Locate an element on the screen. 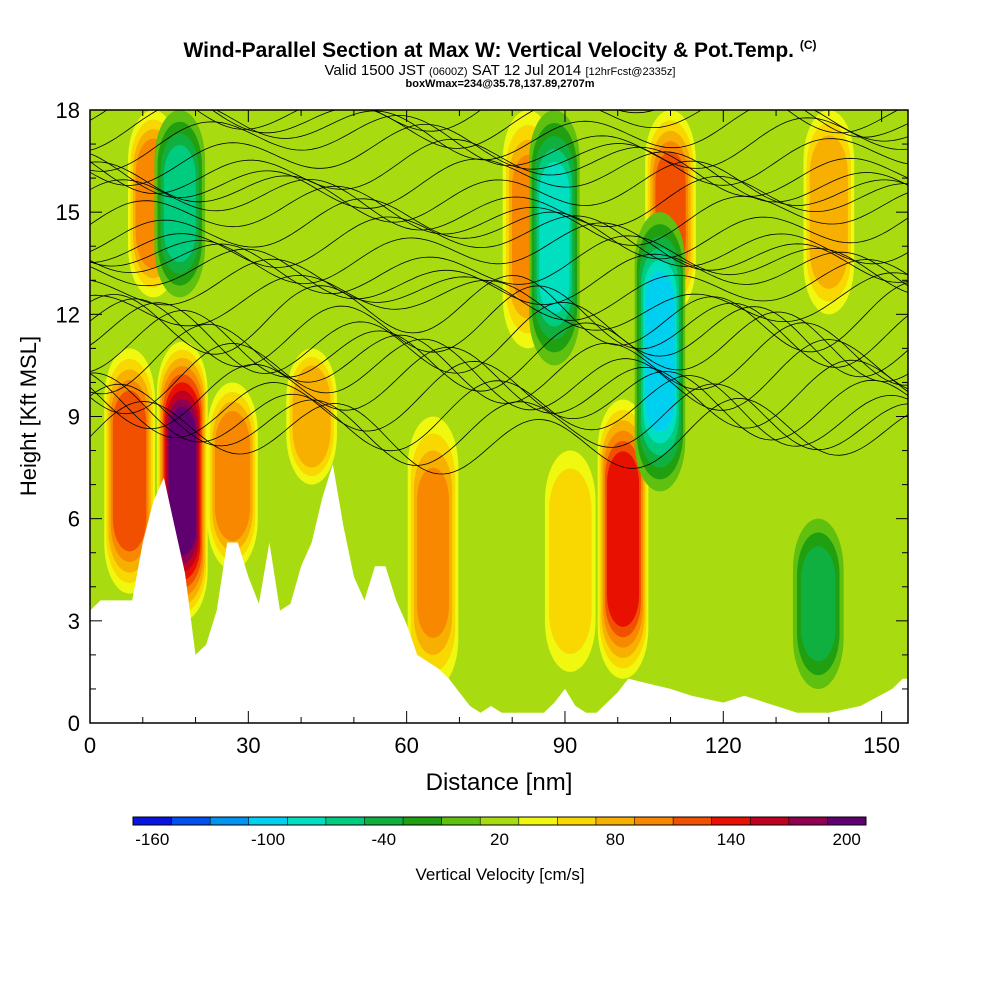 The height and width of the screenshot is (1000, 1000). colorbar-frame is located at coordinates (499, 821).